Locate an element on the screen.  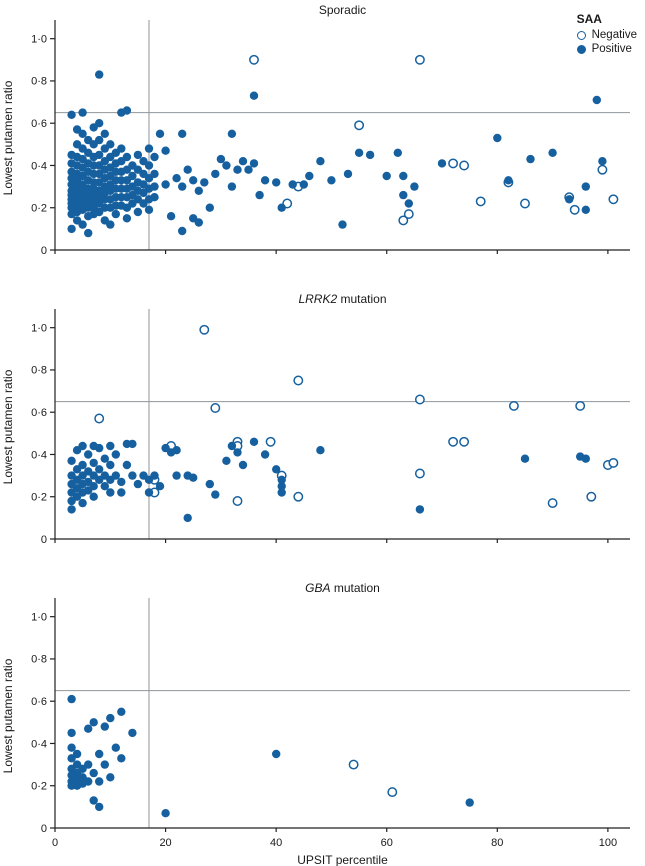
panel-title: Sporadic is located at coordinates (342, 10).